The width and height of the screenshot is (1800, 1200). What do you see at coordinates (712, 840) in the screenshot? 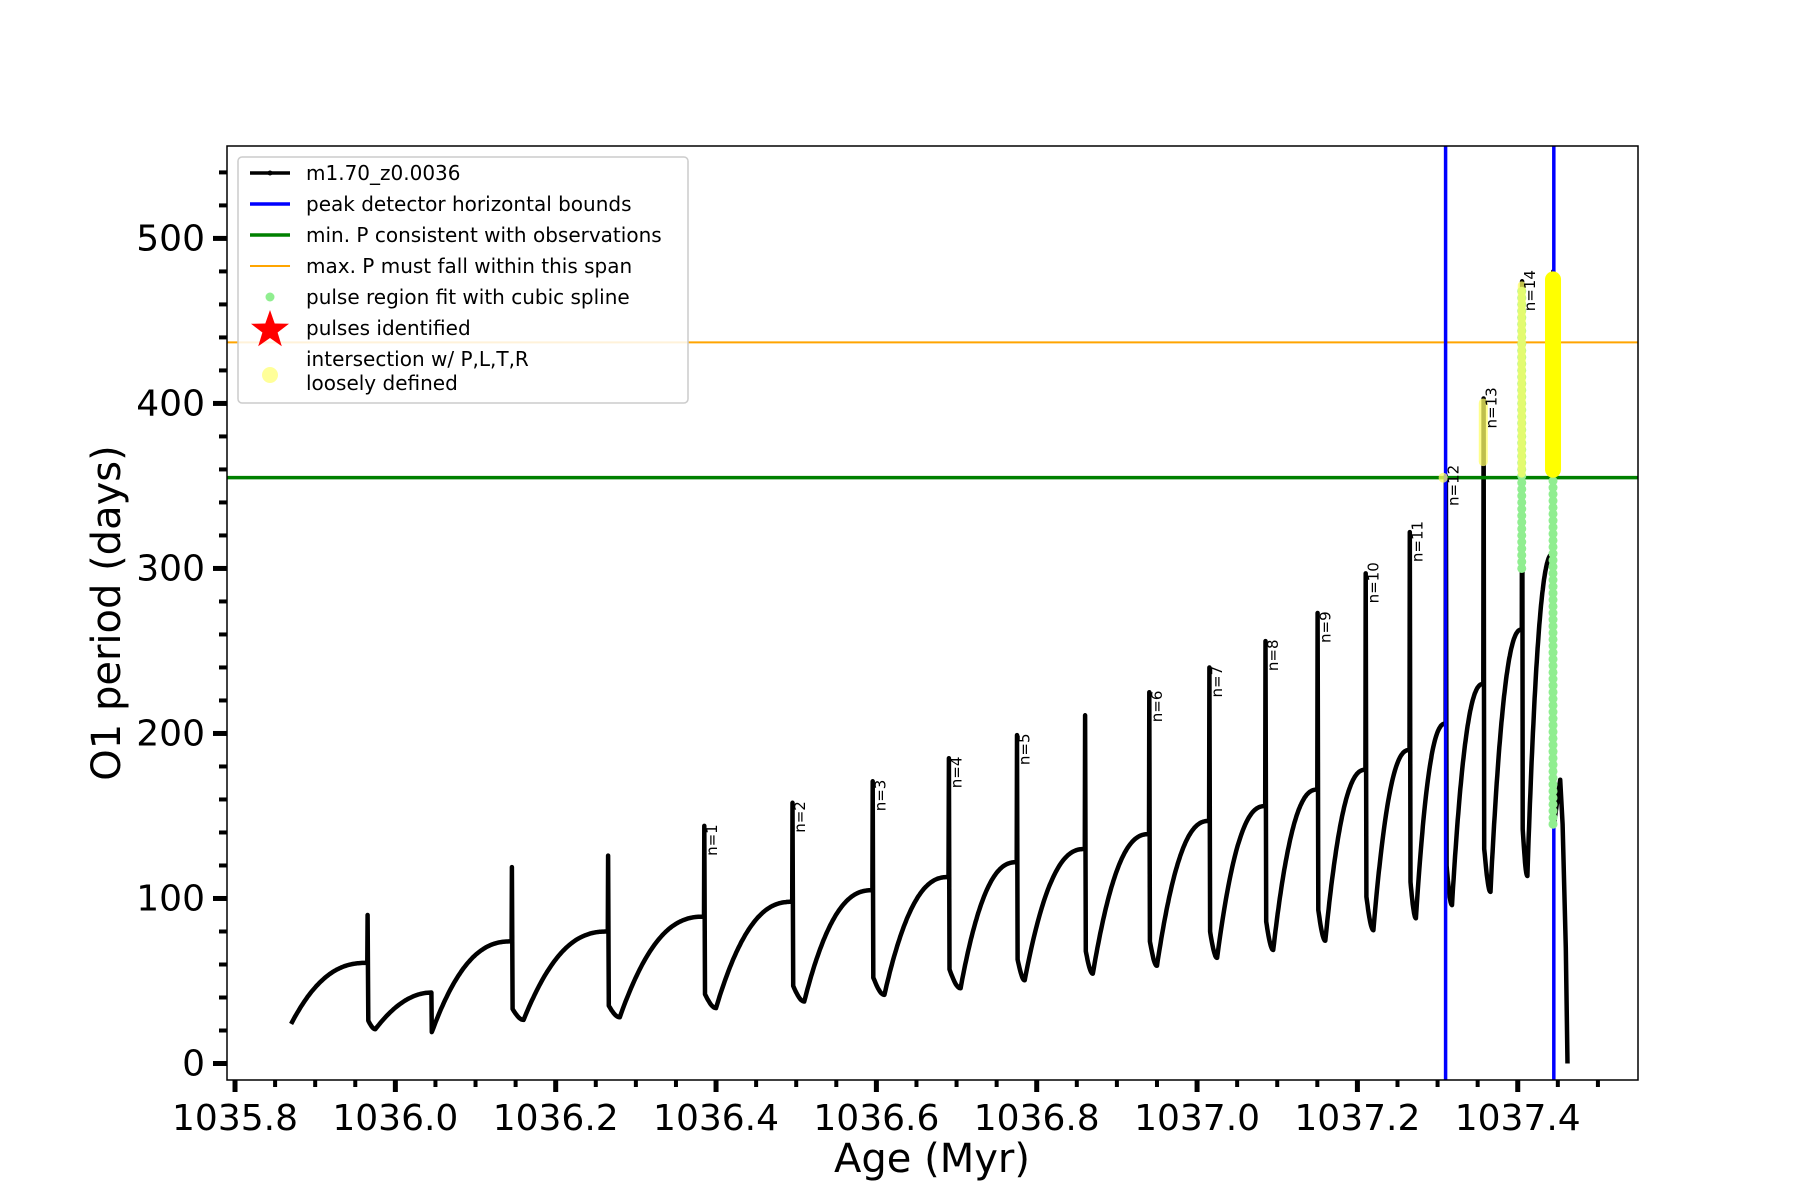
I see `pulse-label-1: n=1` at bounding box center [712, 840].